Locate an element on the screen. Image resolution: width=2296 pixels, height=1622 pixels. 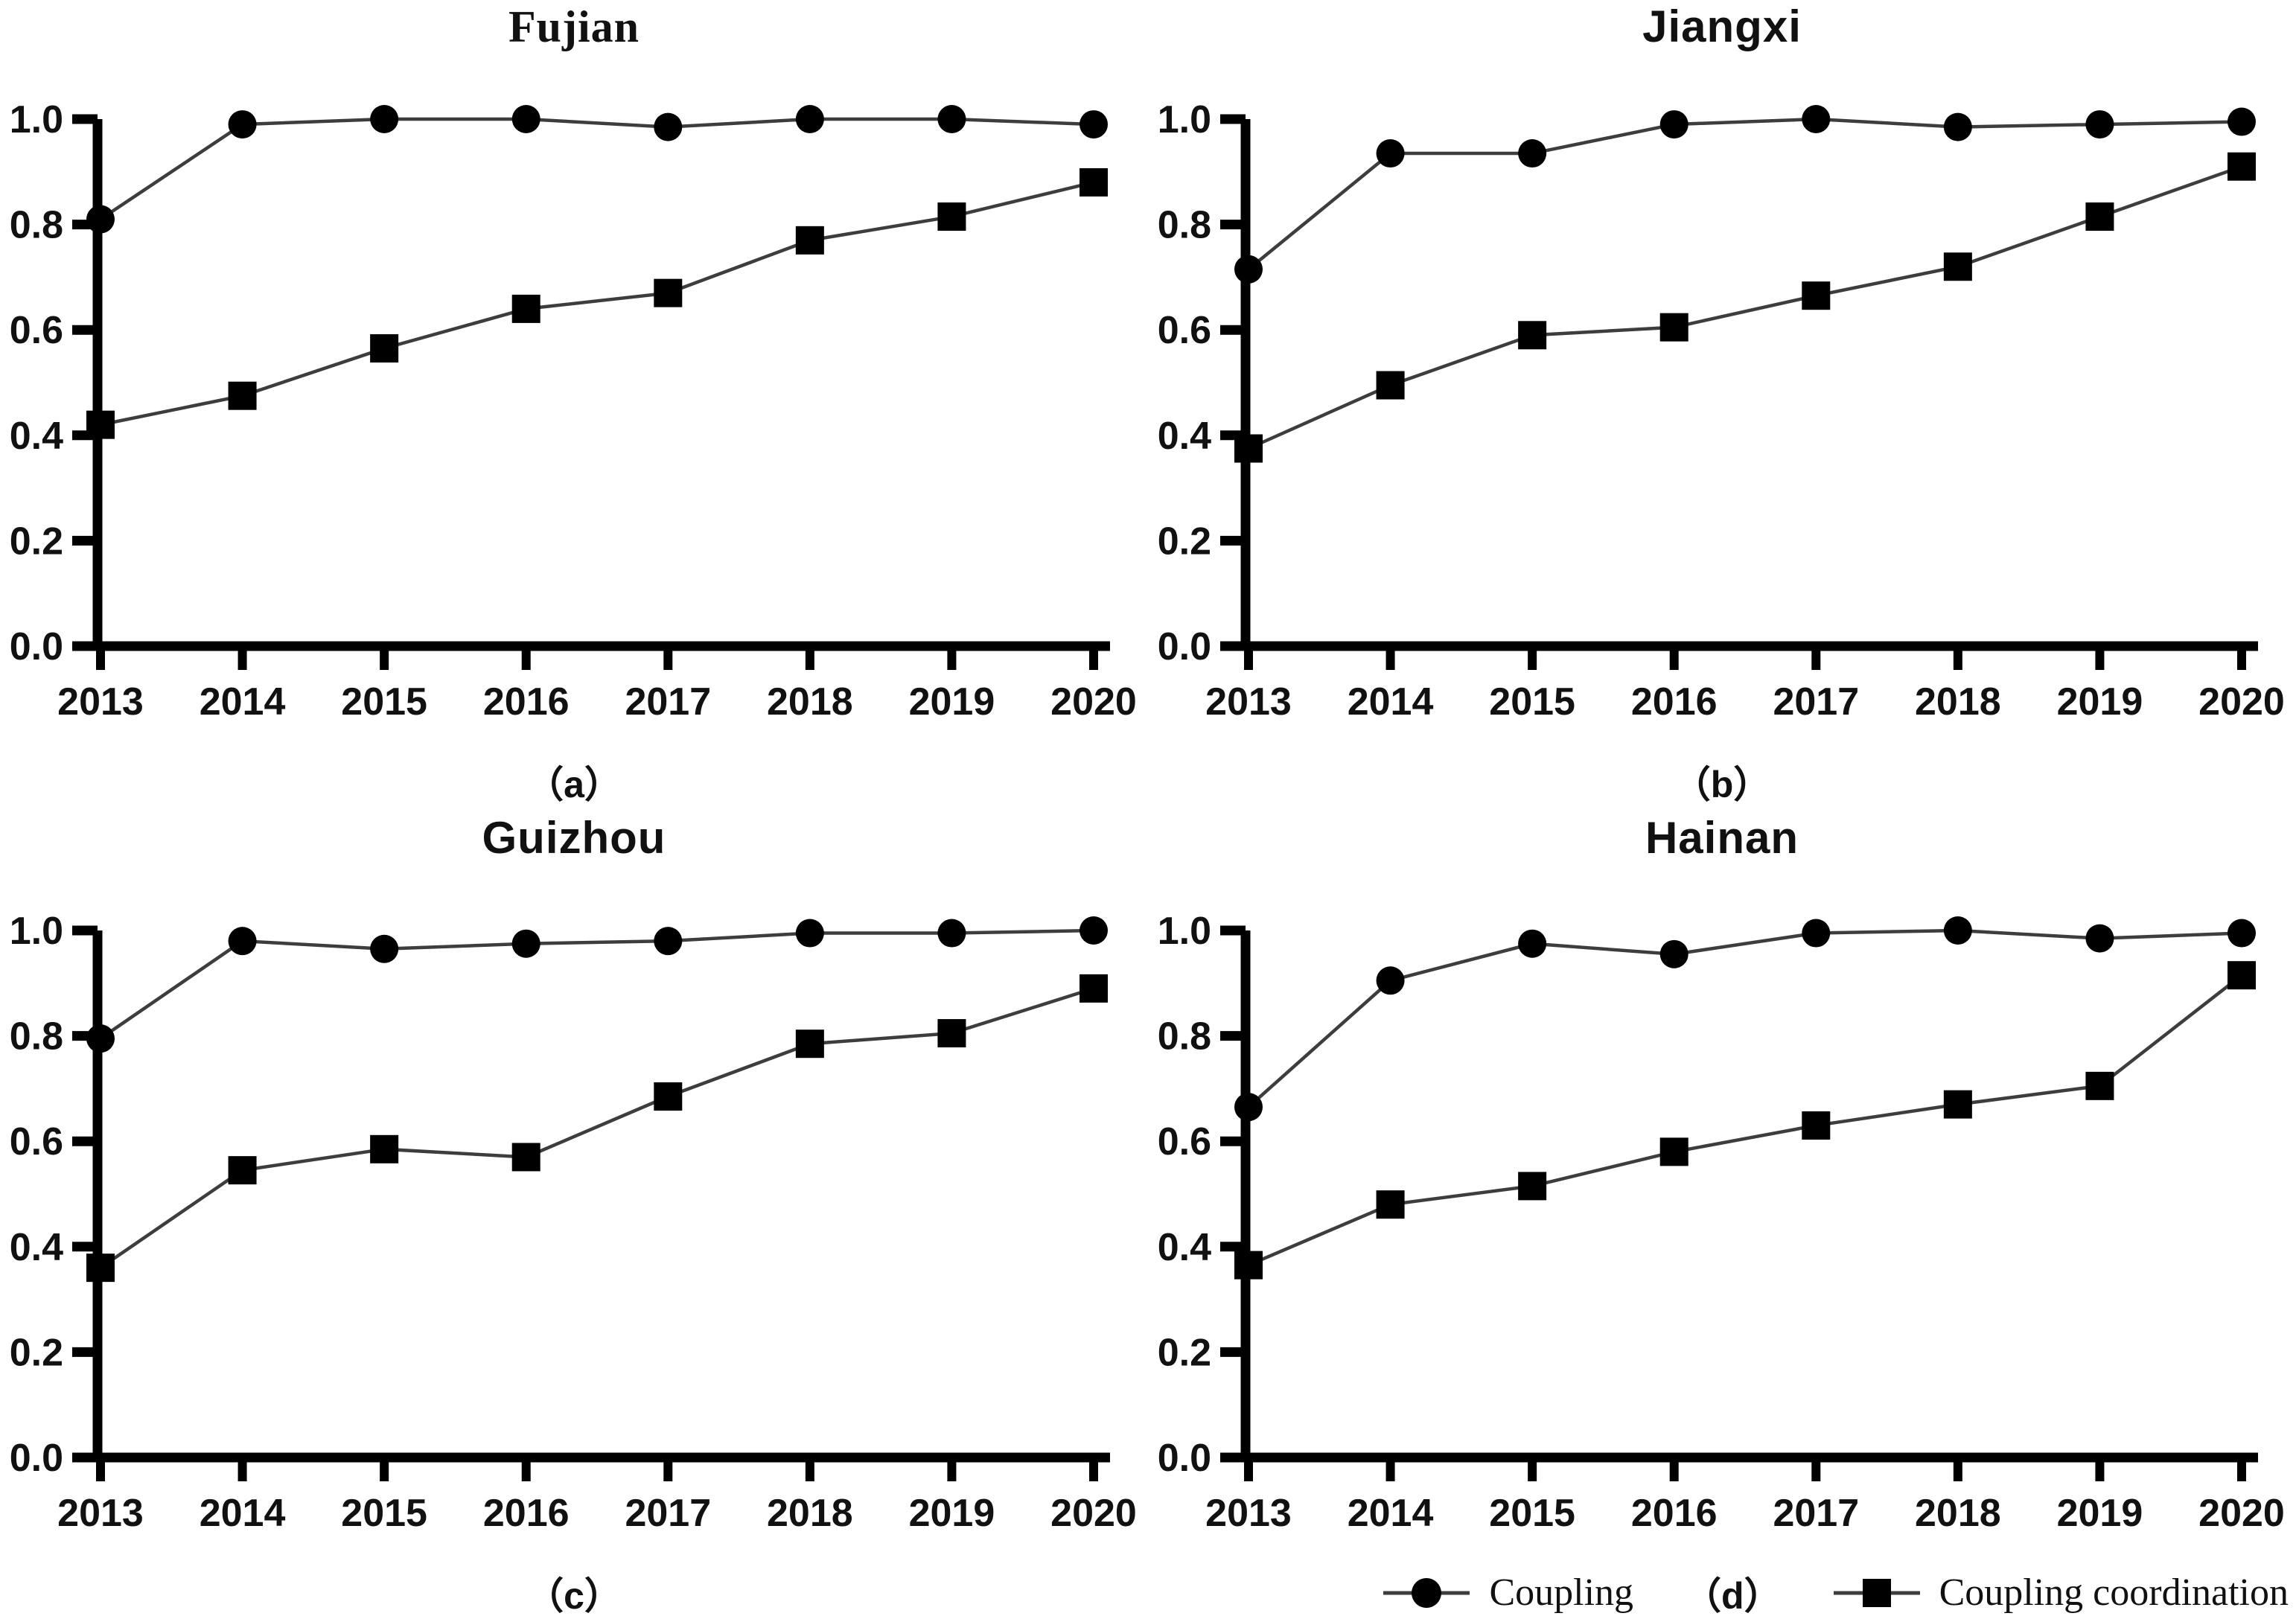
panel-label-d: （d） is located at coordinates (1733, 1596).